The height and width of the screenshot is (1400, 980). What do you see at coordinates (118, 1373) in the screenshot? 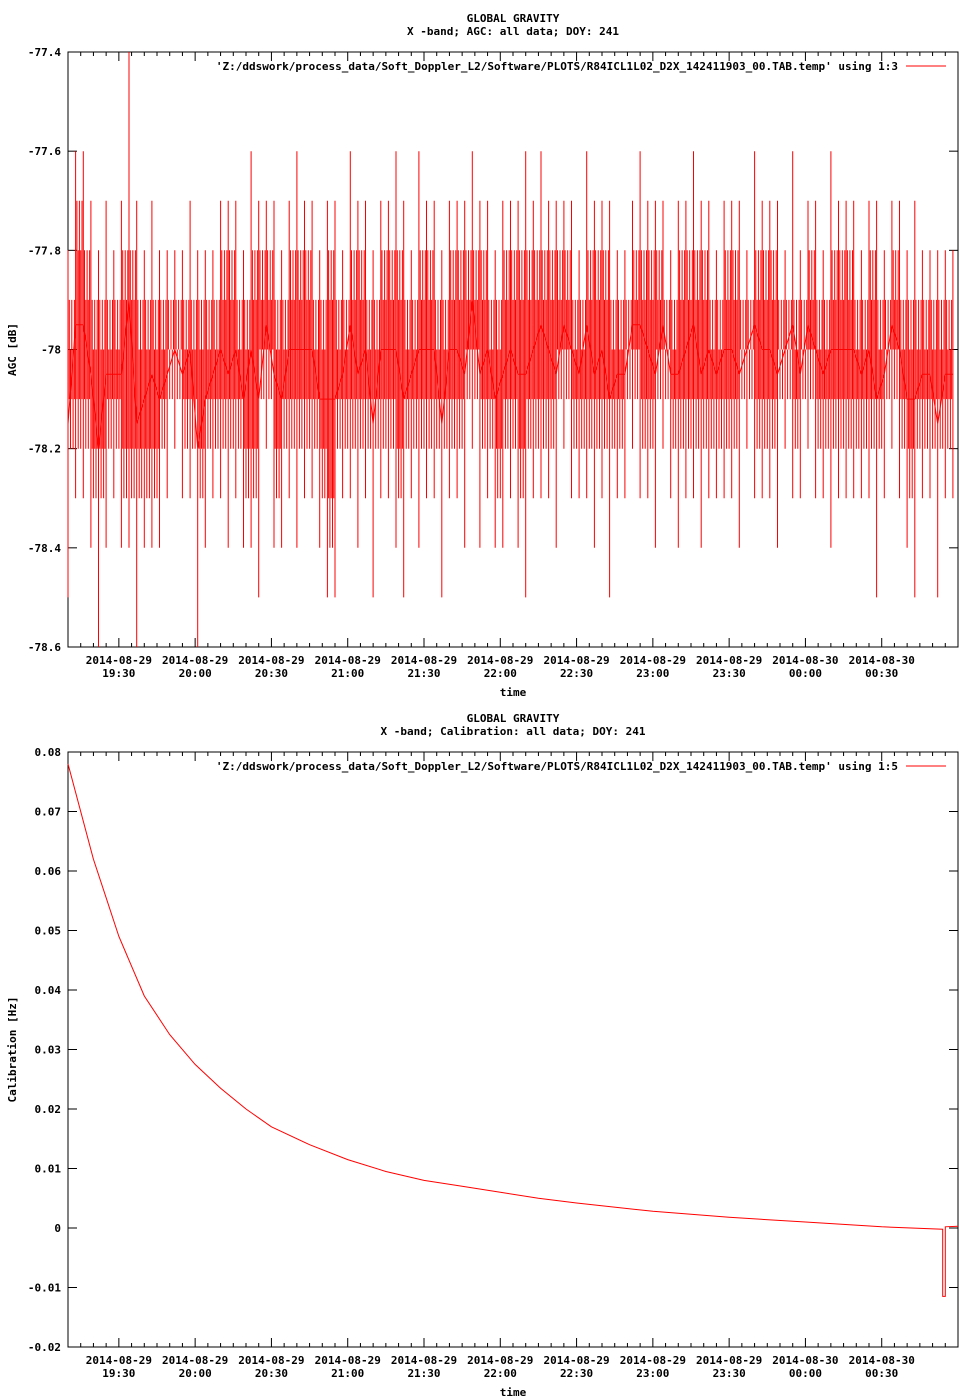
I see `chart2-xtick-time: 19:30` at bounding box center [118, 1373].